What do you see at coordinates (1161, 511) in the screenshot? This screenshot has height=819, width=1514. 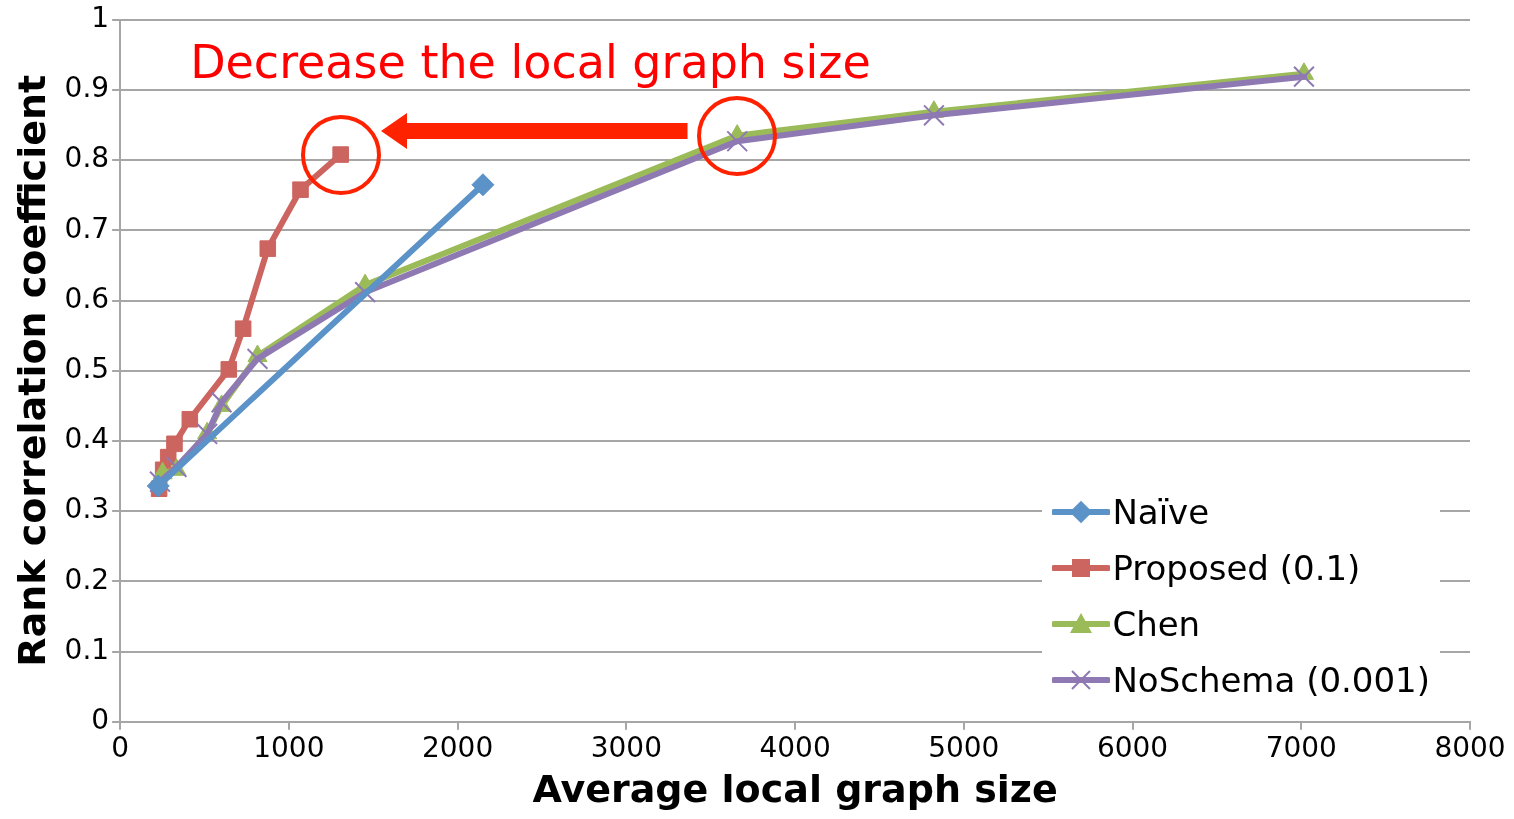 I see `legend-label: Naïve` at bounding box center [1161, 511].